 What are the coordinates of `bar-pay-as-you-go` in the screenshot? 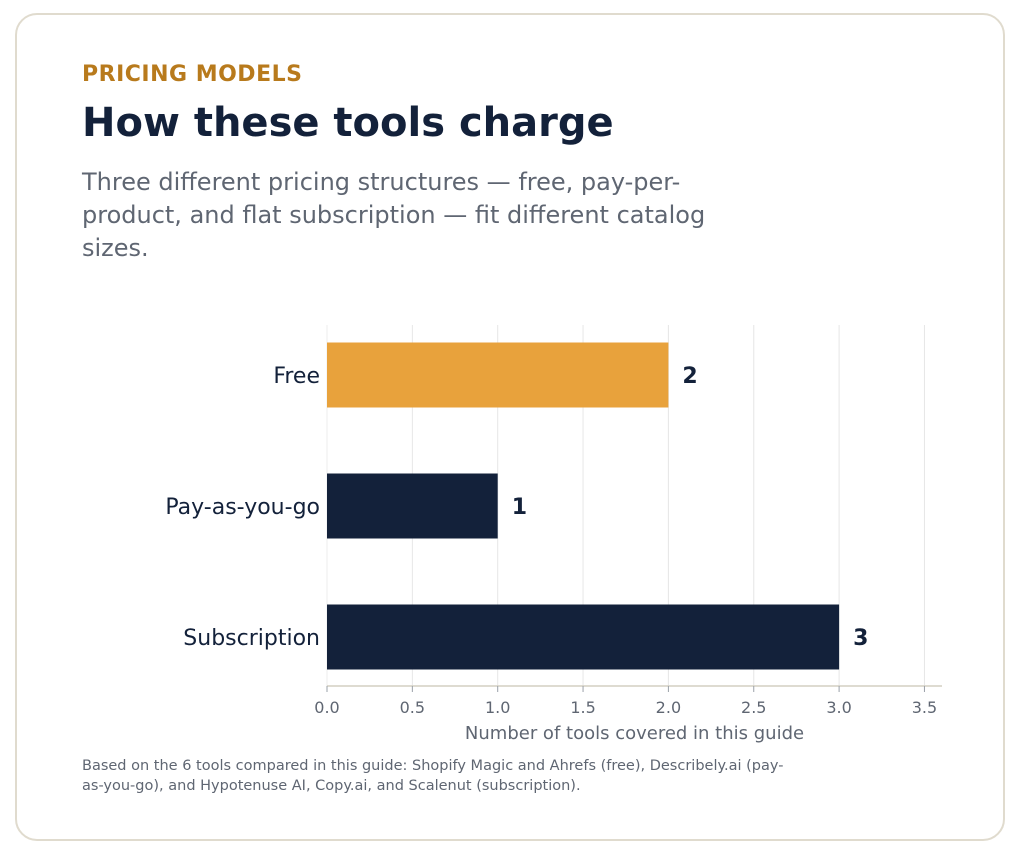 It's located at (412, 506).